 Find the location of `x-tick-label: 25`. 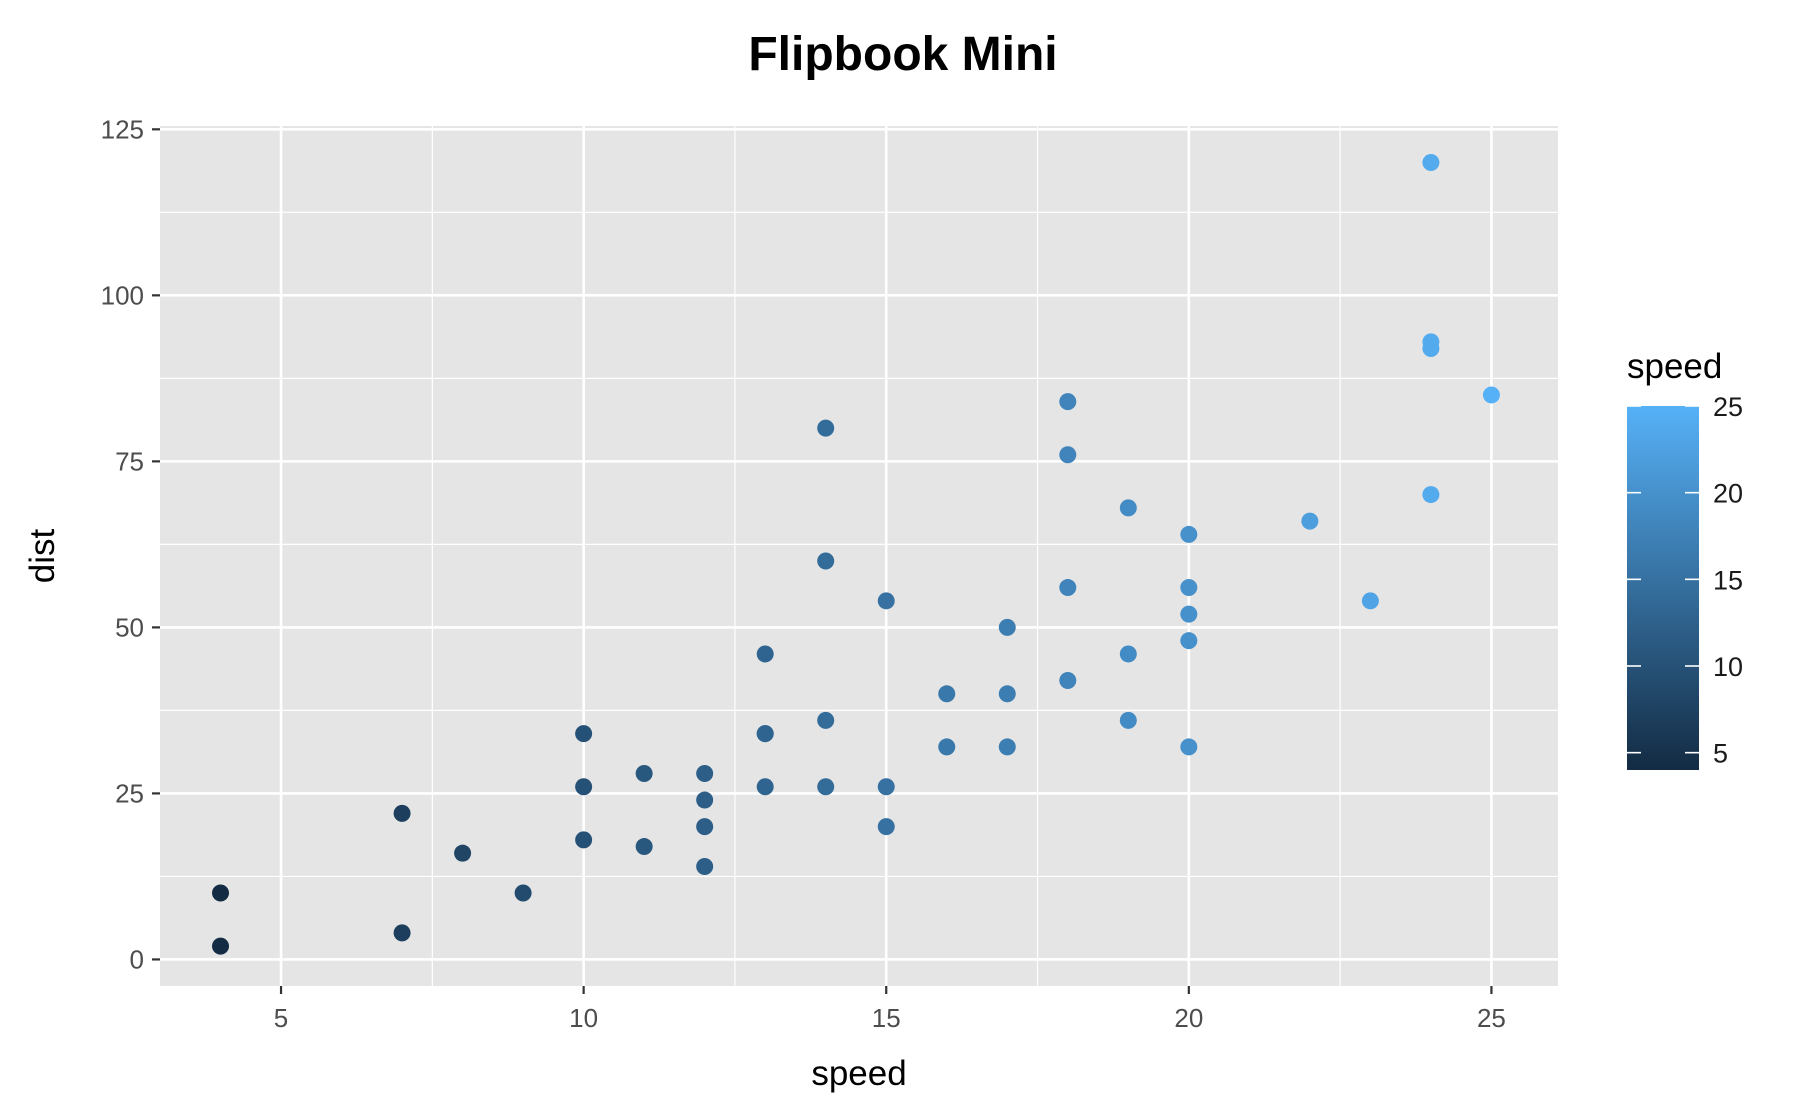

x-tick-label: 25 is located at coordinates (1491, 1018).